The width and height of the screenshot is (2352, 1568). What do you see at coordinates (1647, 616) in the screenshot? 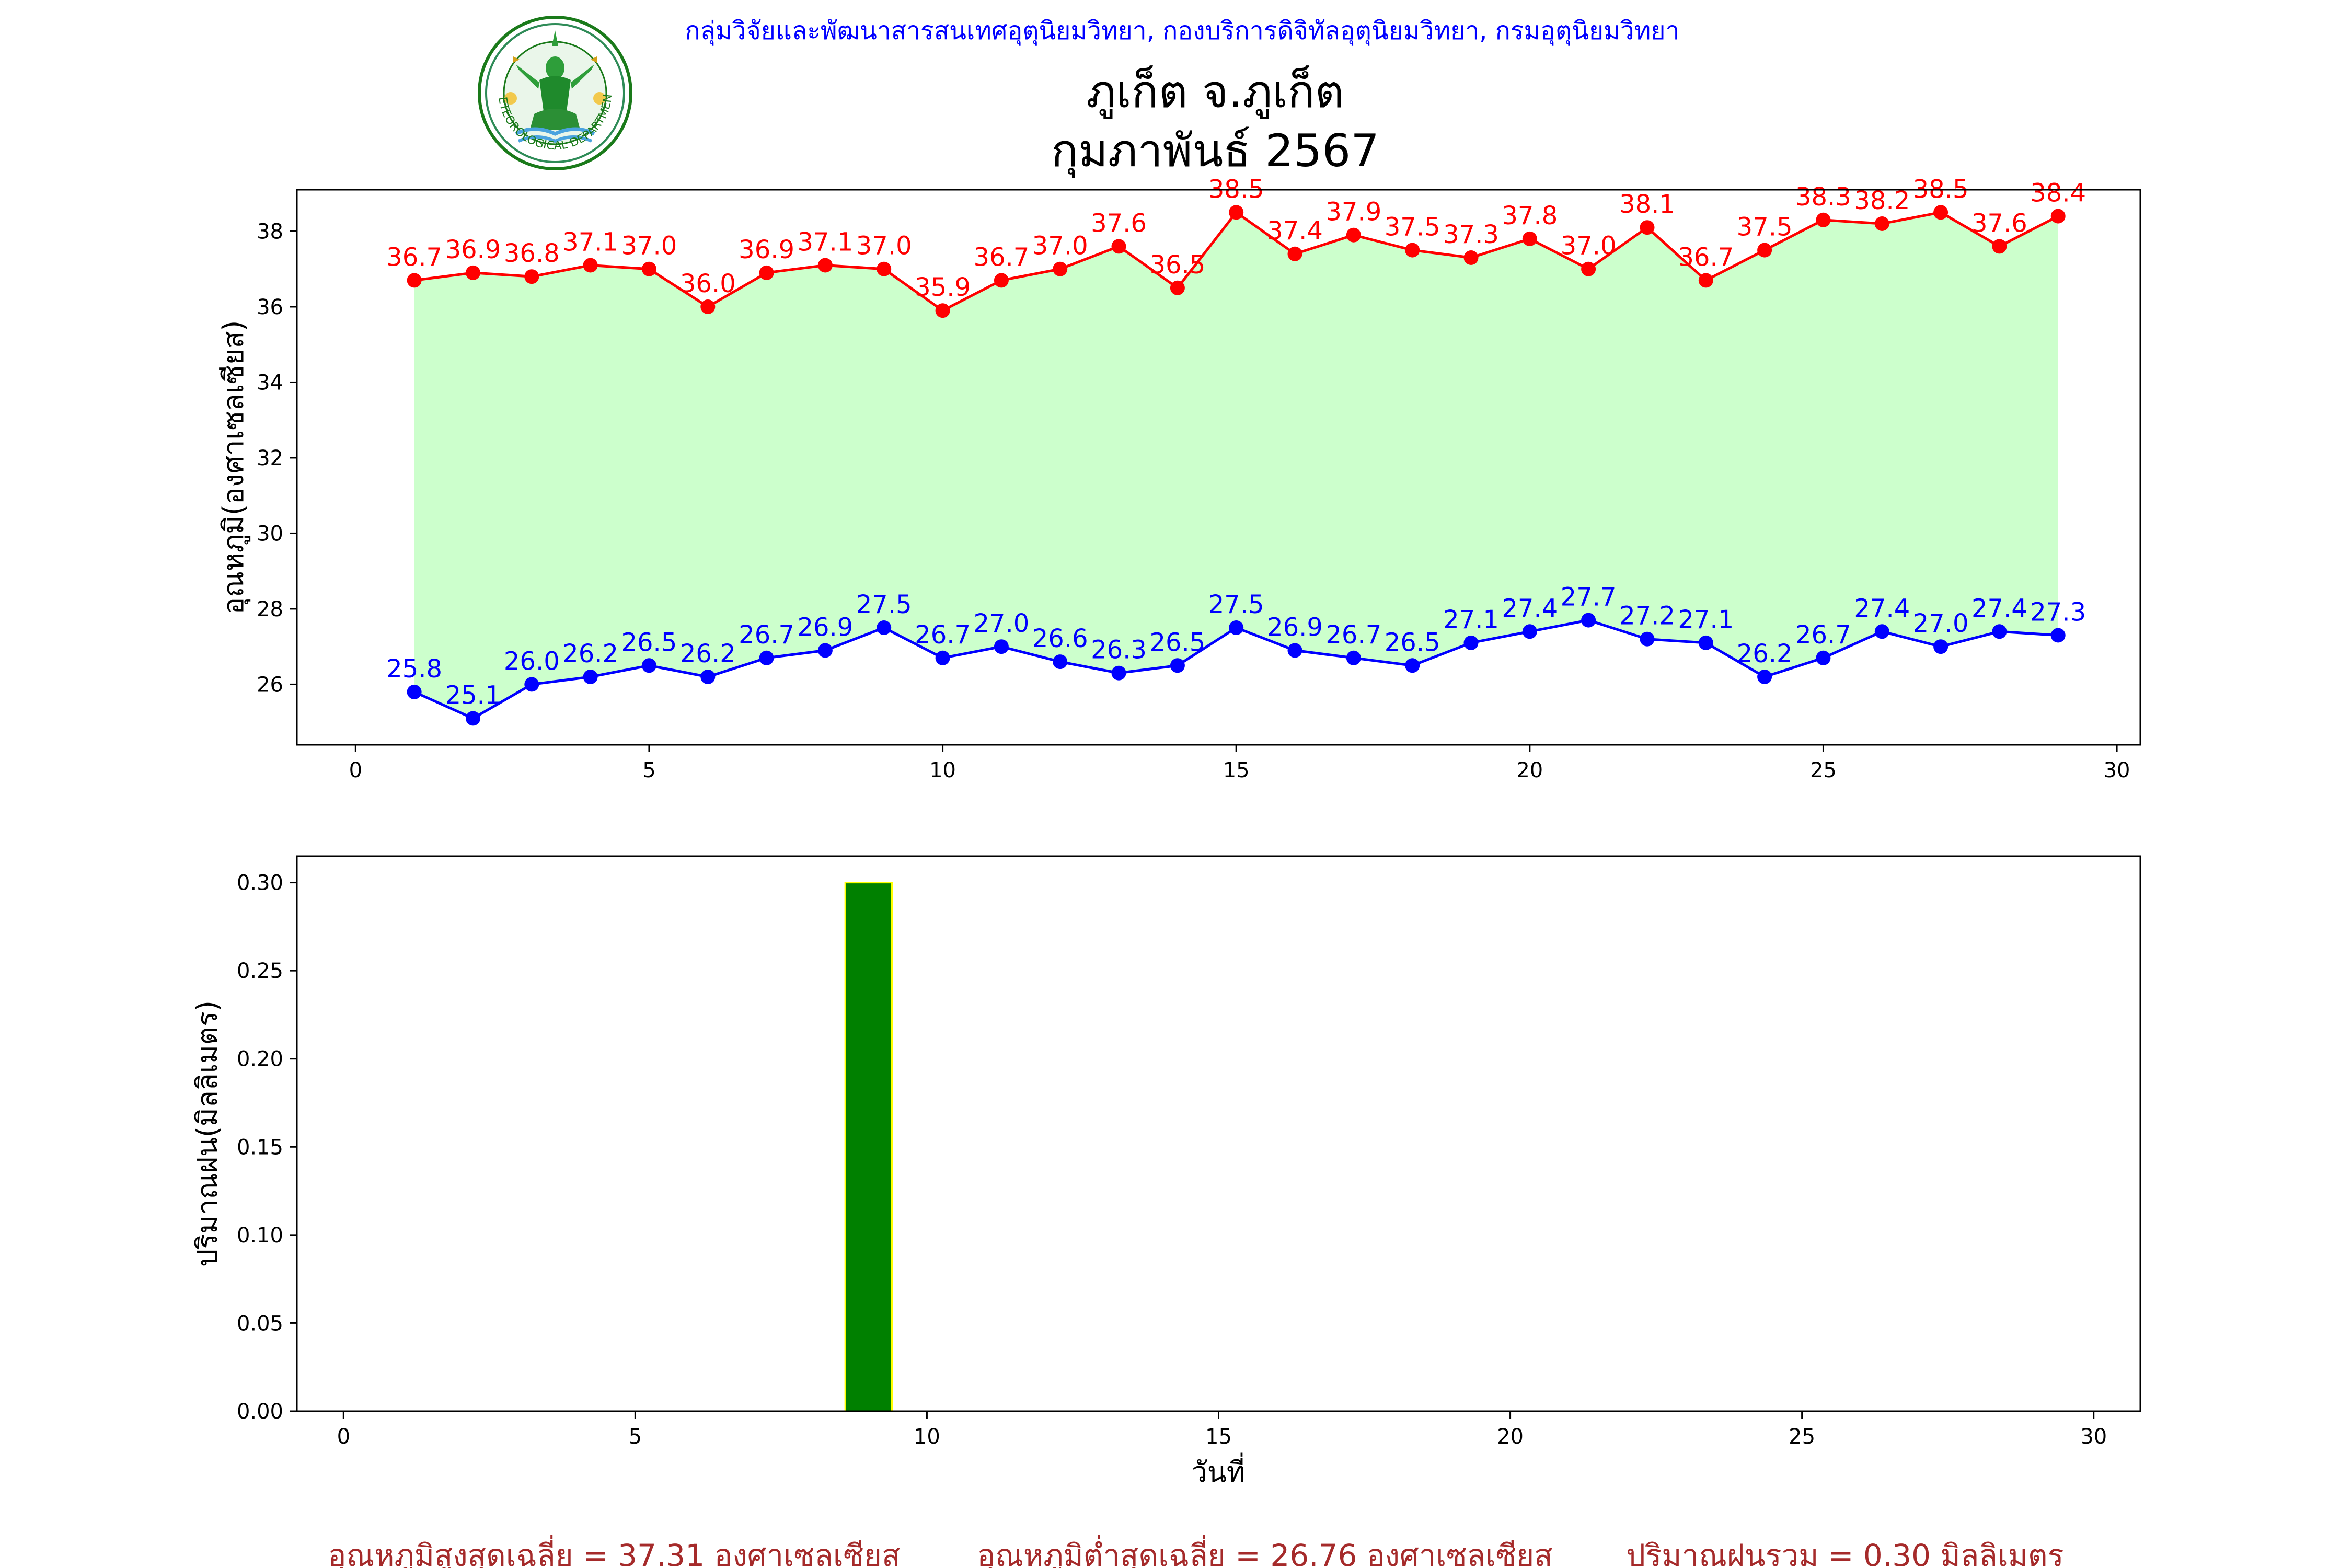
I see `min-temperature-label: 27.2` at bounding box center [1647, 616].